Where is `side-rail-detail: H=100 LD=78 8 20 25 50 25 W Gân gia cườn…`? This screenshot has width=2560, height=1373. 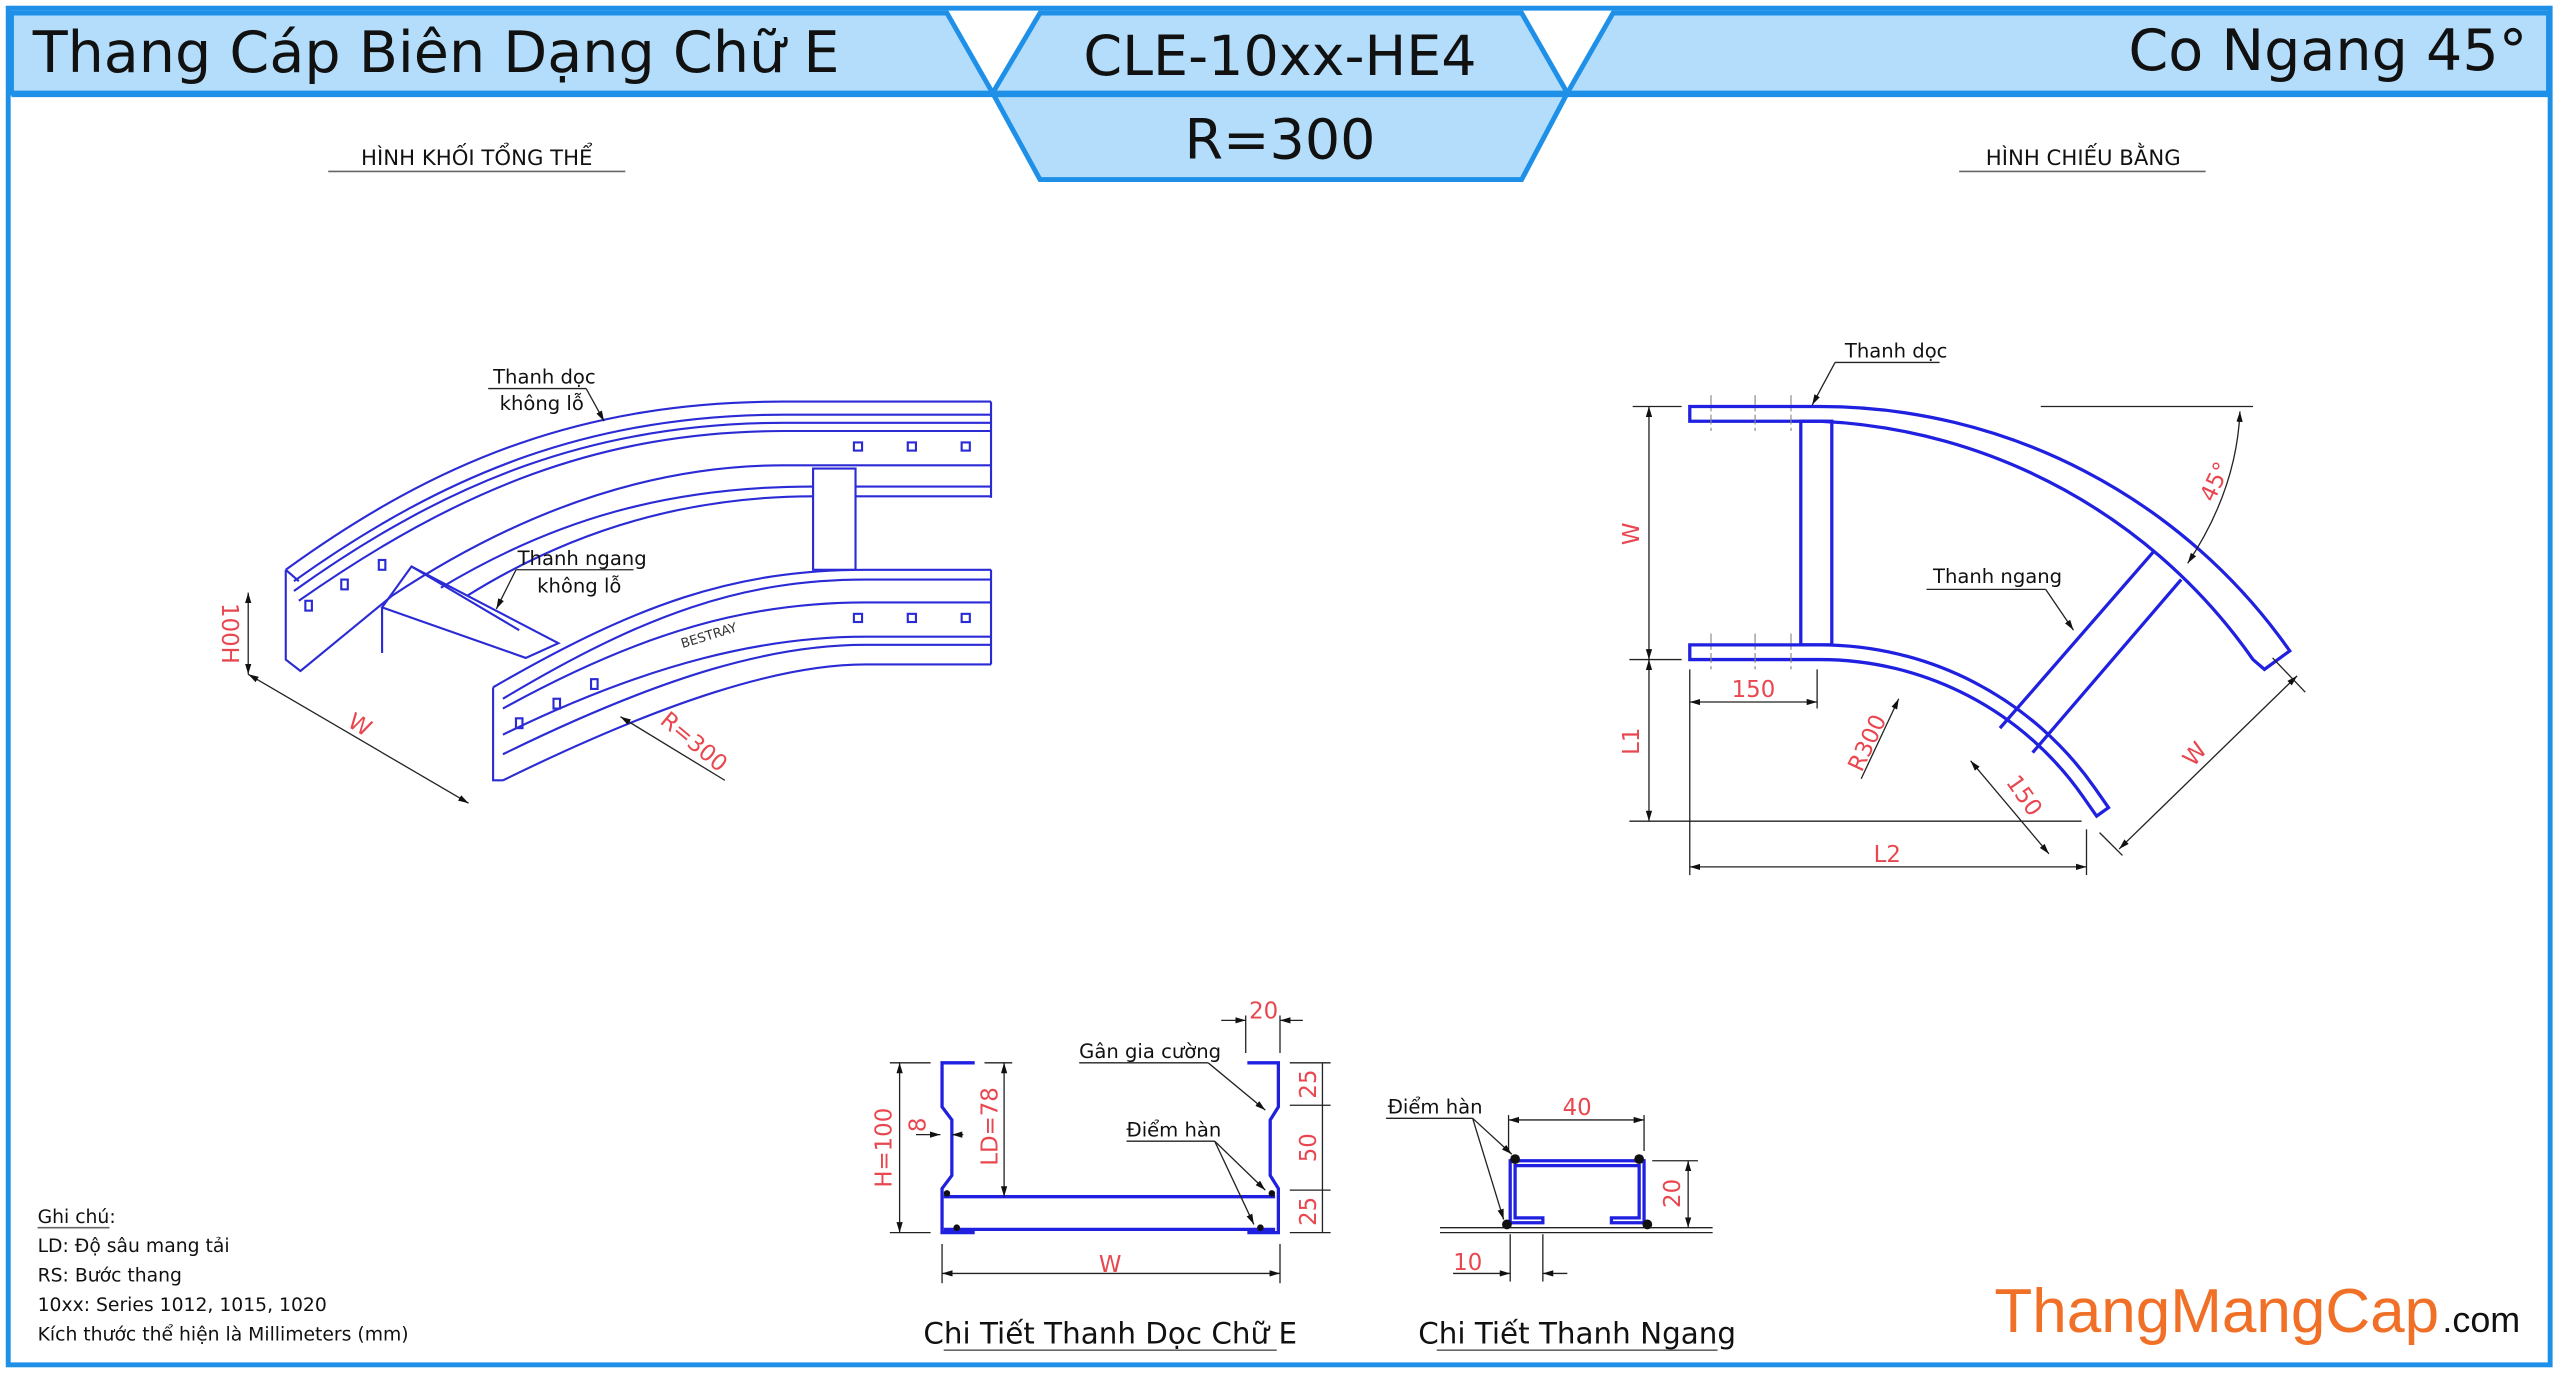
side-rail-detail: H=100 LD=78 8 20 25 50 25 W Gân gia cườn… is located at coordinates (1101, 1175).